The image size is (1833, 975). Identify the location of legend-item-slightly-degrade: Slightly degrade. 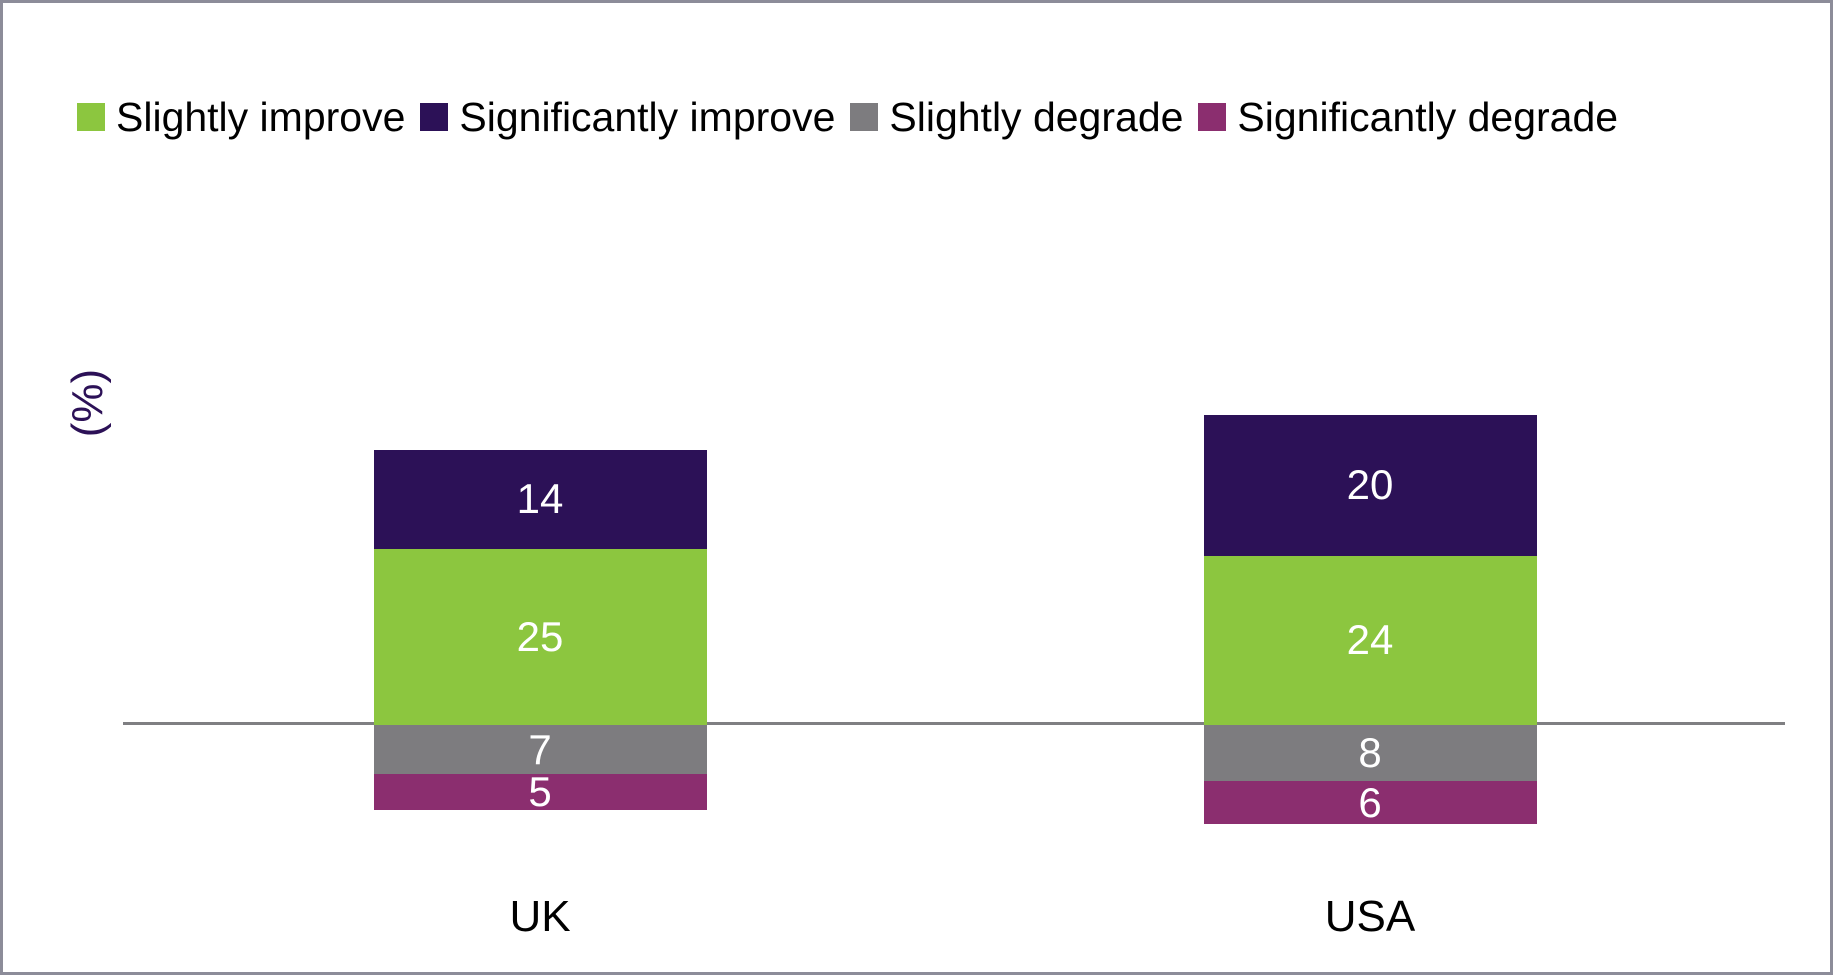
(1017, 116).